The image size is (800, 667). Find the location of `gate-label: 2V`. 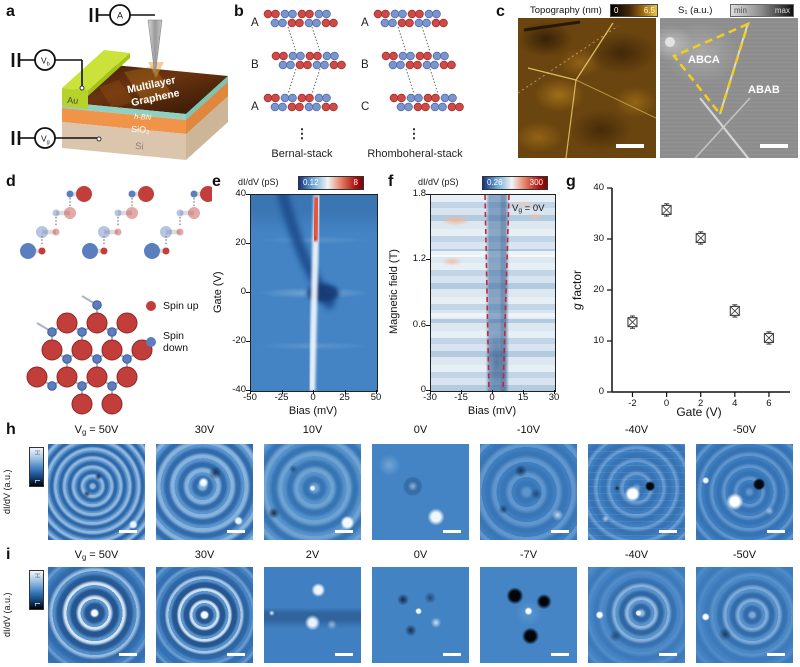

gate-label: 2V is located at coordinates (312, 555).